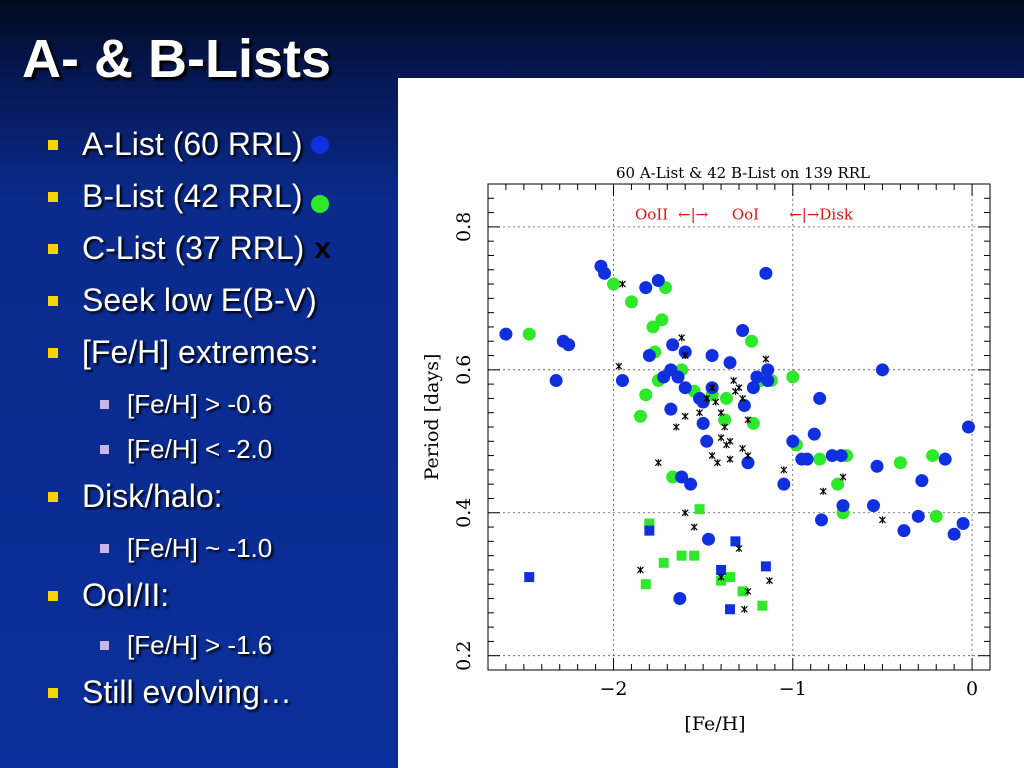  What do you see at coordinates (972, 689) in the screenshot?
I see `x-tick-label: 0` at bounding box center [972, 689].